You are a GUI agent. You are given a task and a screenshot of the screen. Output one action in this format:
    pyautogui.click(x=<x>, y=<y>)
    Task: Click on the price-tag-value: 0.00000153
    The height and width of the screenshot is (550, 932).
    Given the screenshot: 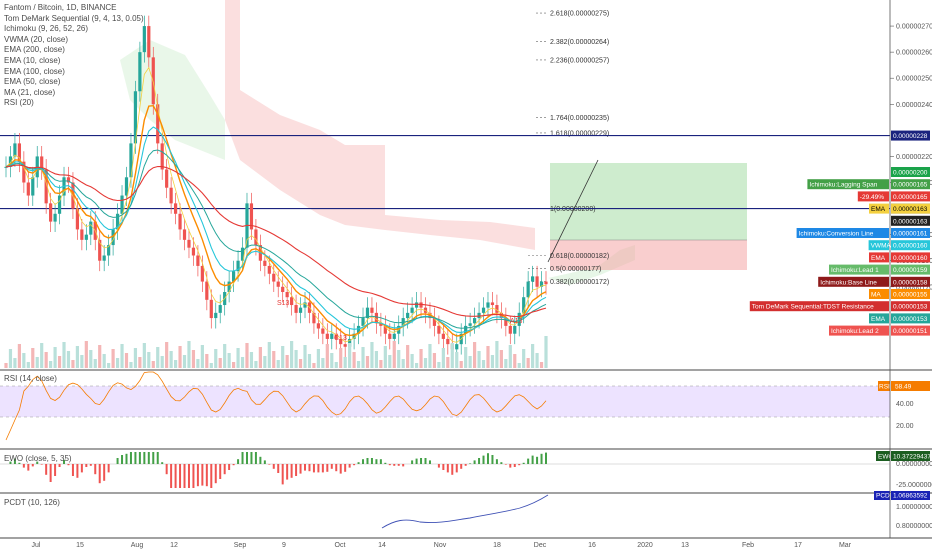 What is the action you would take?
    pyautogui.click(x=910, y=307)
    